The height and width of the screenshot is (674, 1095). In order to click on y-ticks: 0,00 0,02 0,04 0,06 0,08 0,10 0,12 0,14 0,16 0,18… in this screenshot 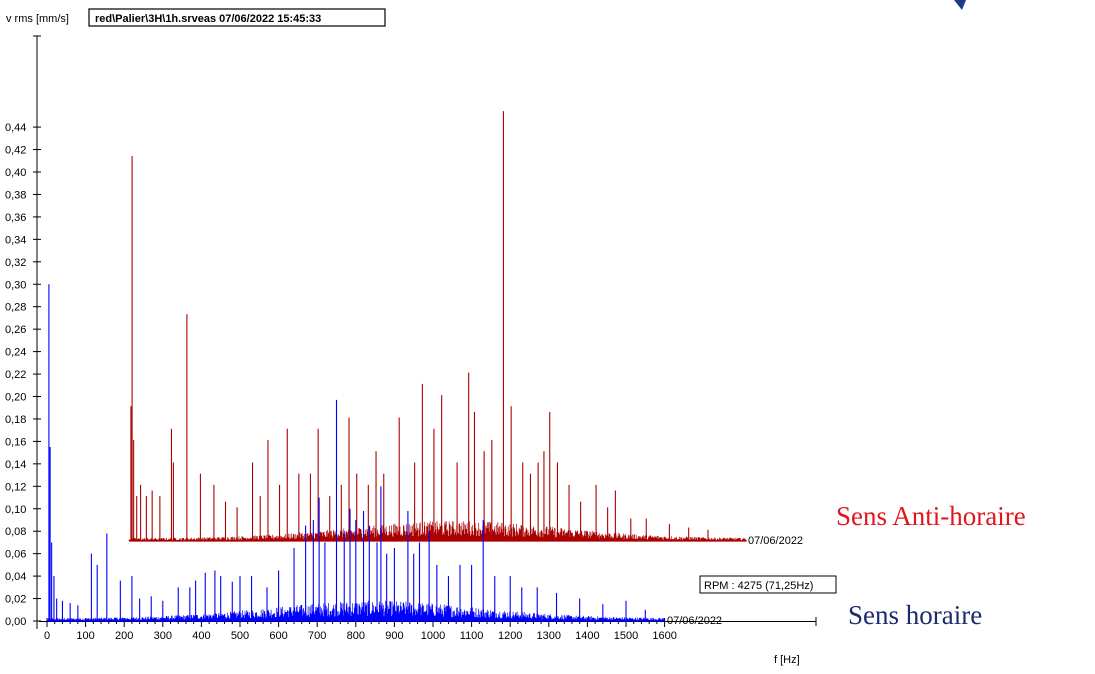, I will do `click(23, 375)`.